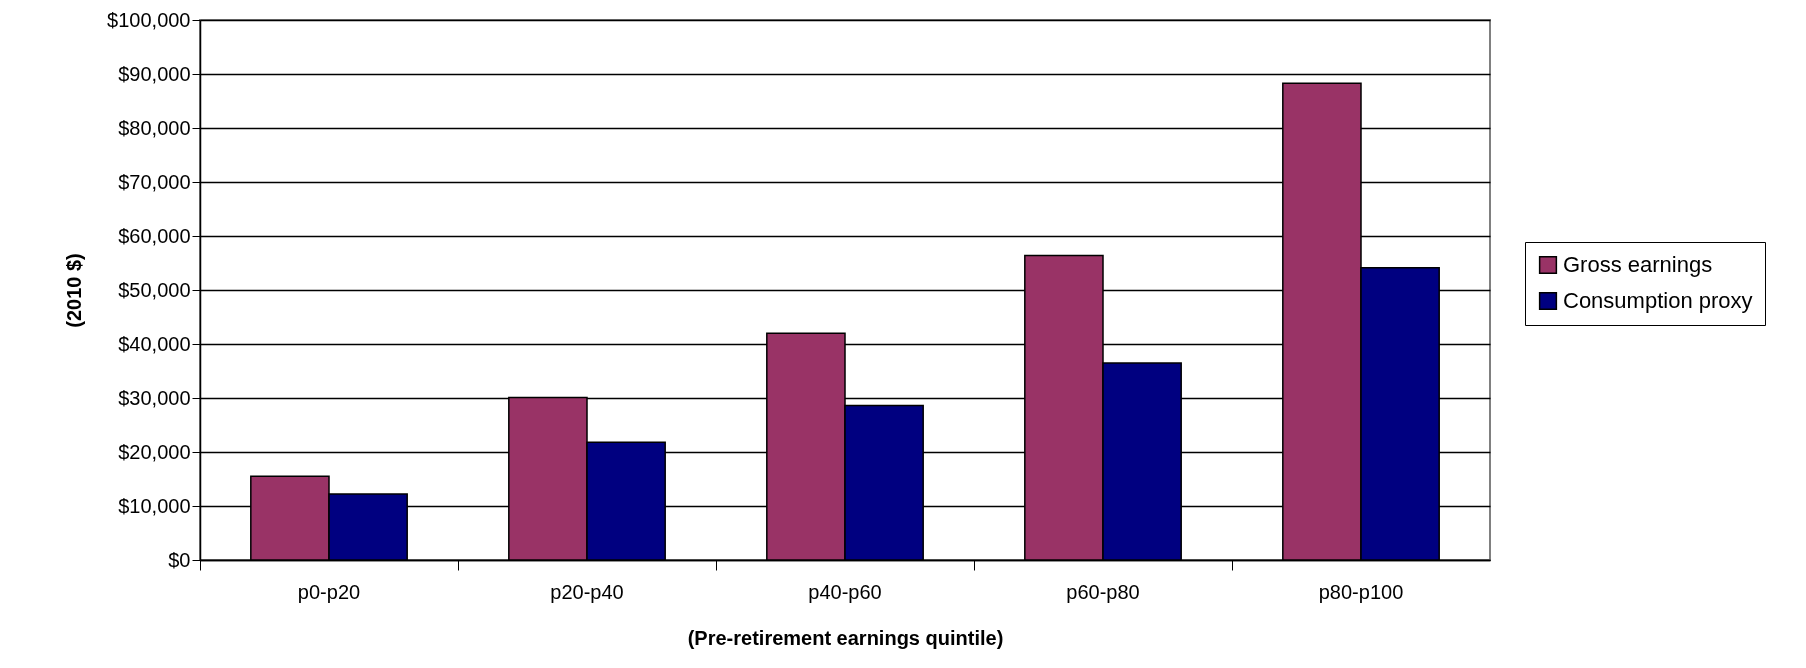 This screenshot has height=668, width=1806. I want to click on y-tick-label: $50,000, so click(154, 289).